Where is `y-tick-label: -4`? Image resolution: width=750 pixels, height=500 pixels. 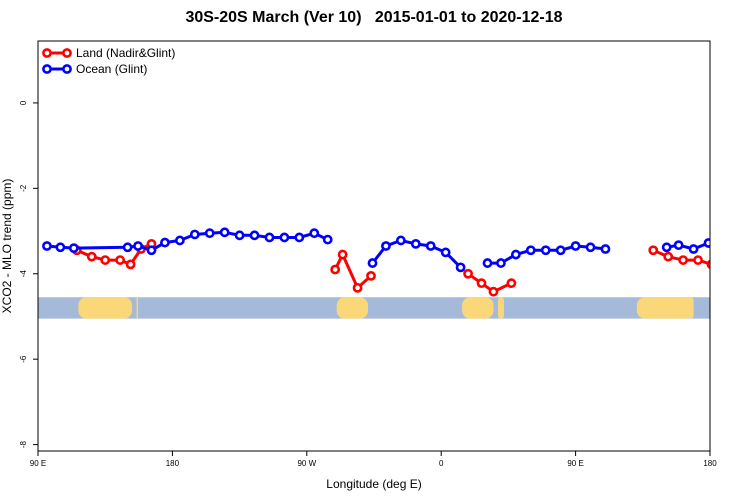 y-tick-label: -4 is located at coordinates (23, 274).